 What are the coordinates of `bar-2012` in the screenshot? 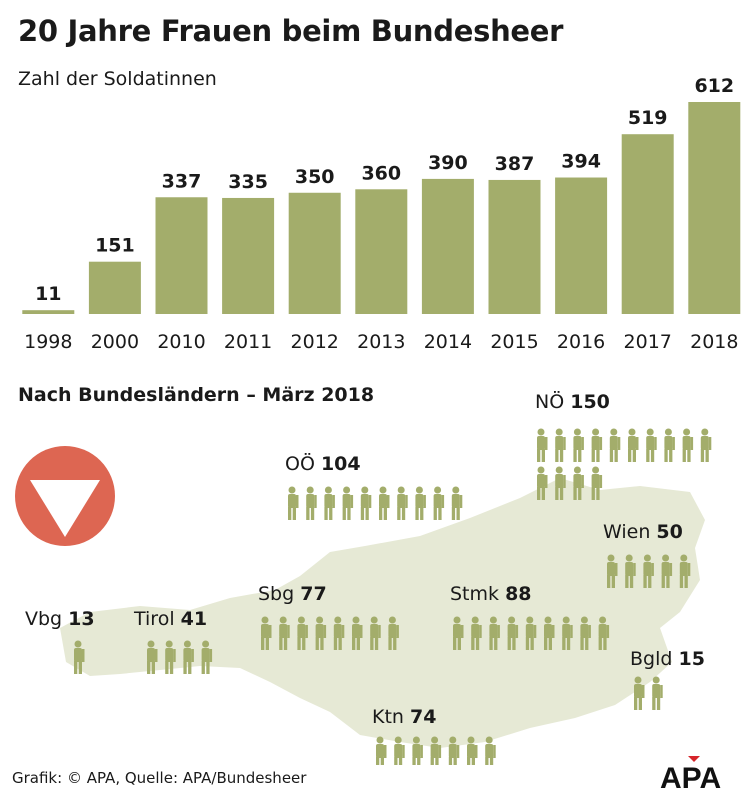 It's located at (314, 253).